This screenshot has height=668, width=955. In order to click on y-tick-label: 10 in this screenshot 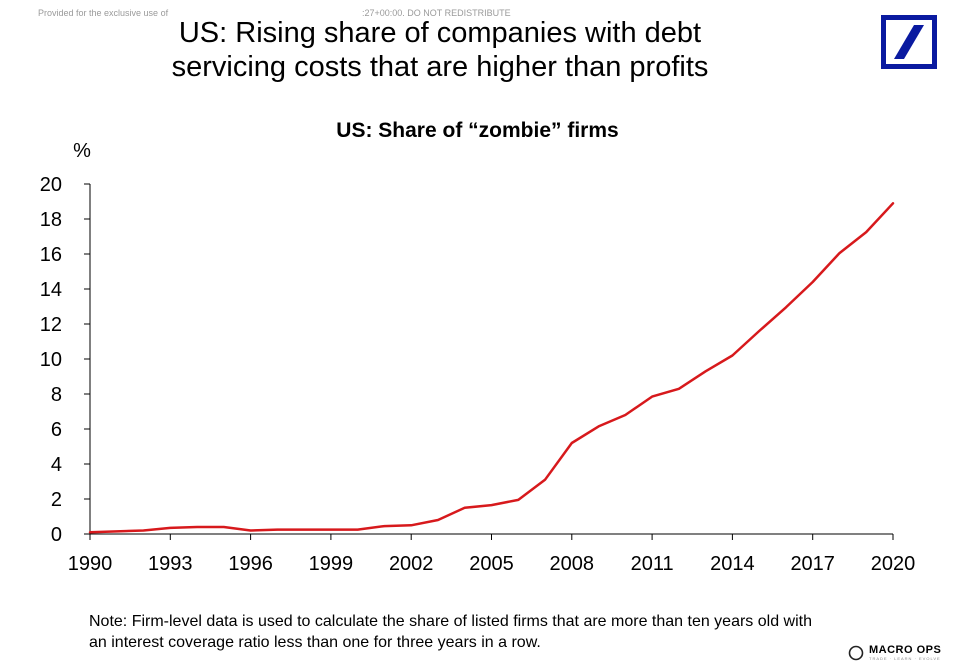, I will do `click(51, 360)`.